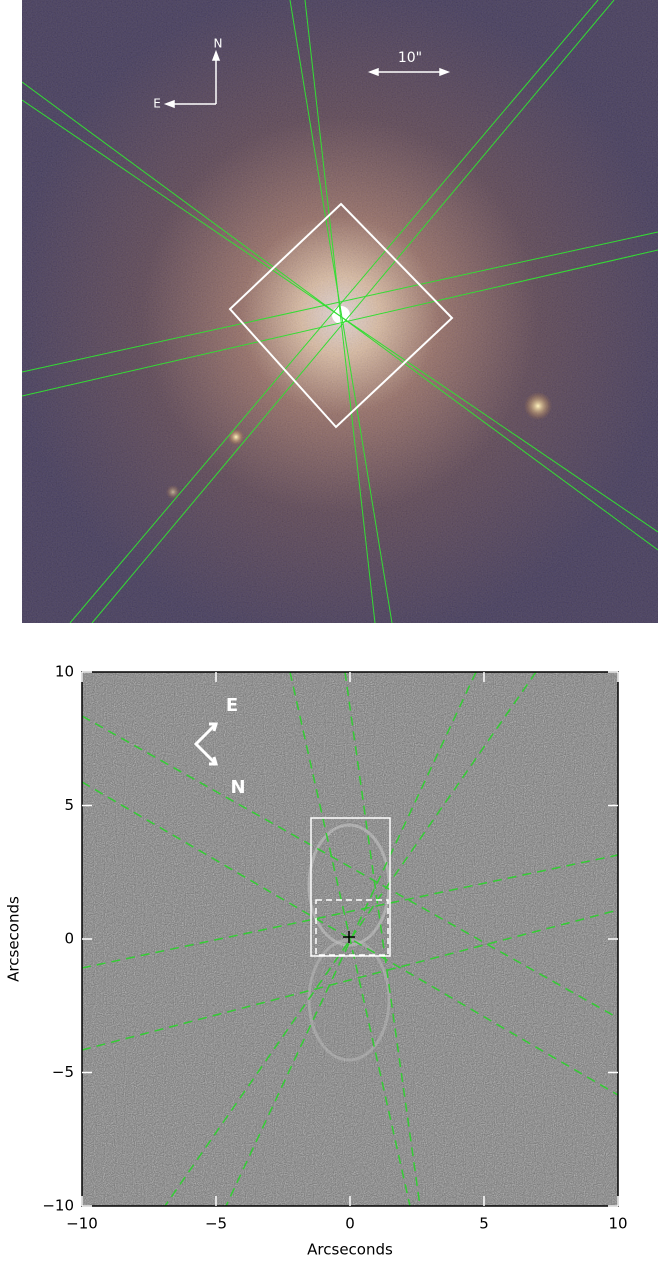  What do you see at coordinates (69, 805) in the screenshot?
I see `y-tick-label: 5` at bounding box center [69, 805].